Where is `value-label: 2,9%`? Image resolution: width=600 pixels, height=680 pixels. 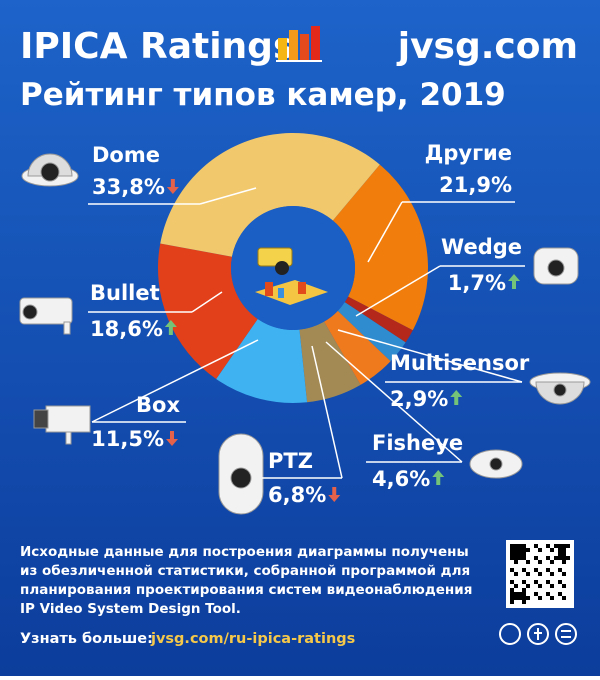 value-label: 2,9% is located at coordinates (419, 399).